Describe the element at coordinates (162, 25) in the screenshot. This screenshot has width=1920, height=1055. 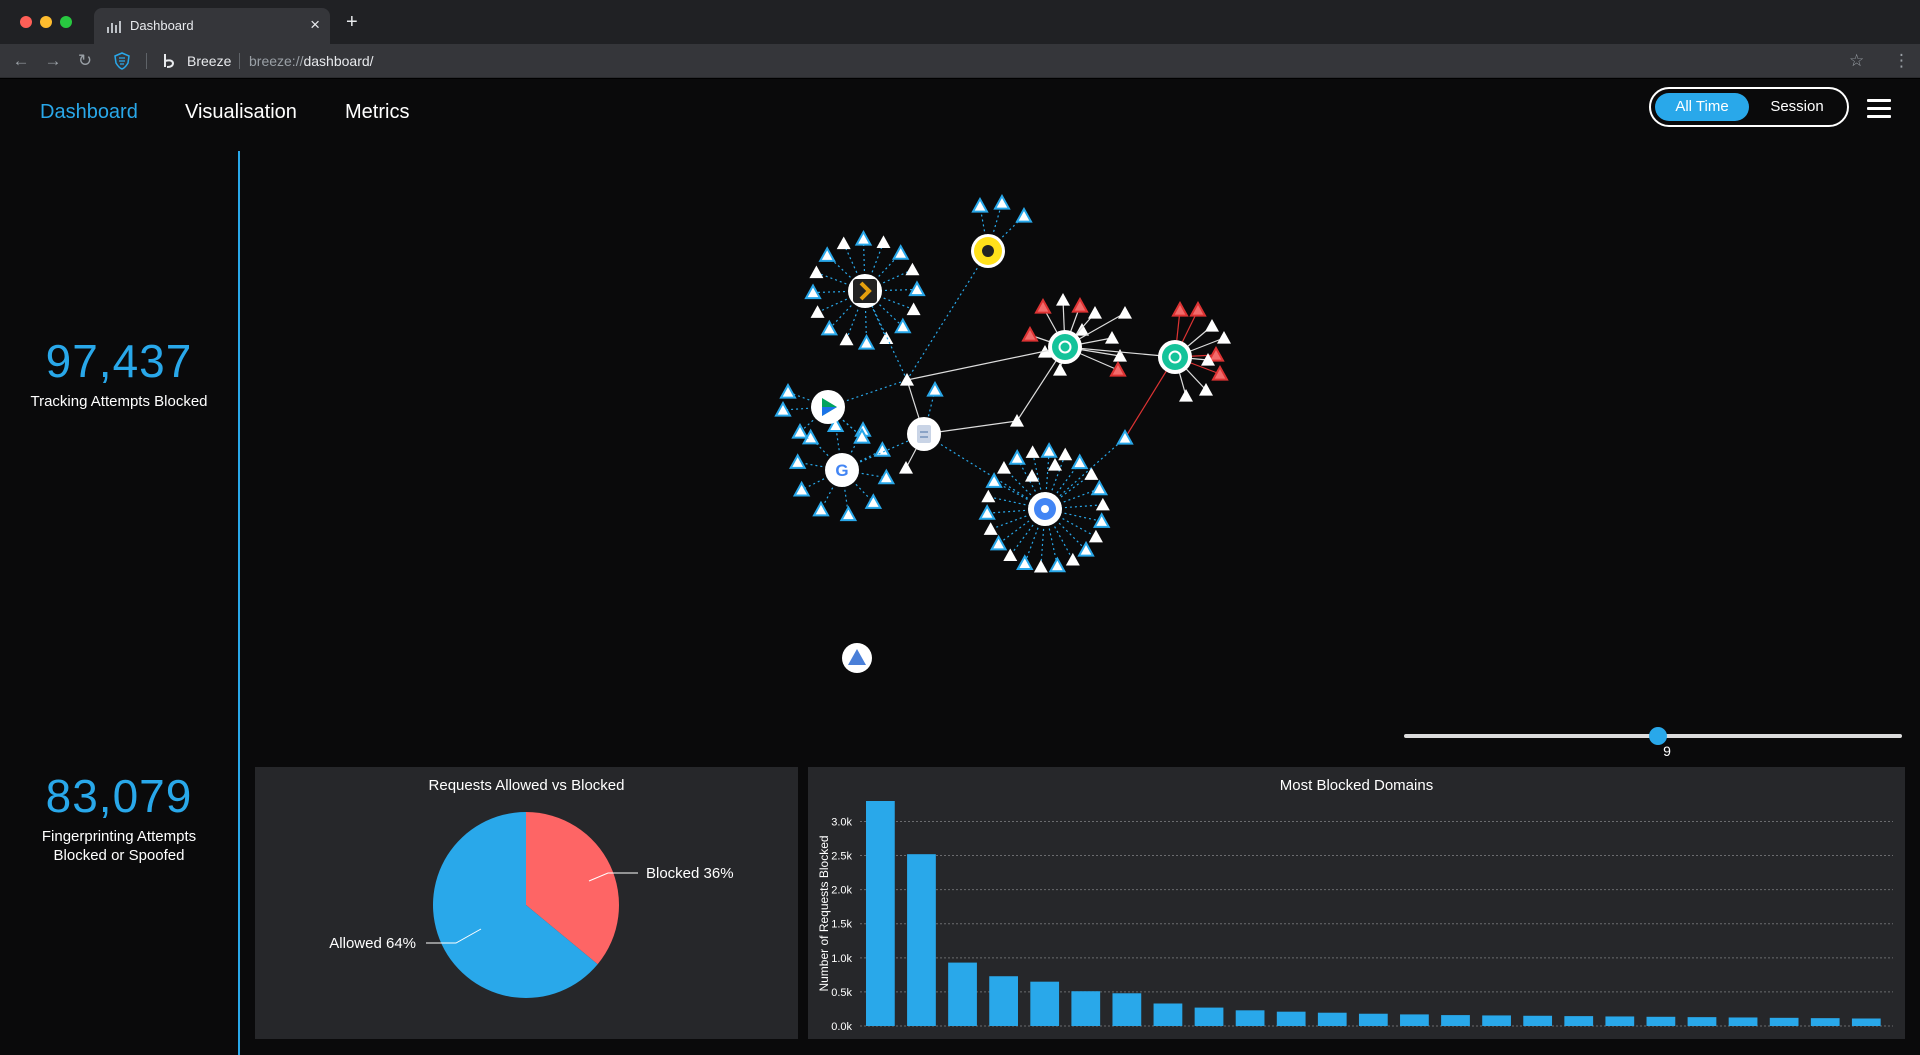
I see `tab-title: Dashboard` at that location.